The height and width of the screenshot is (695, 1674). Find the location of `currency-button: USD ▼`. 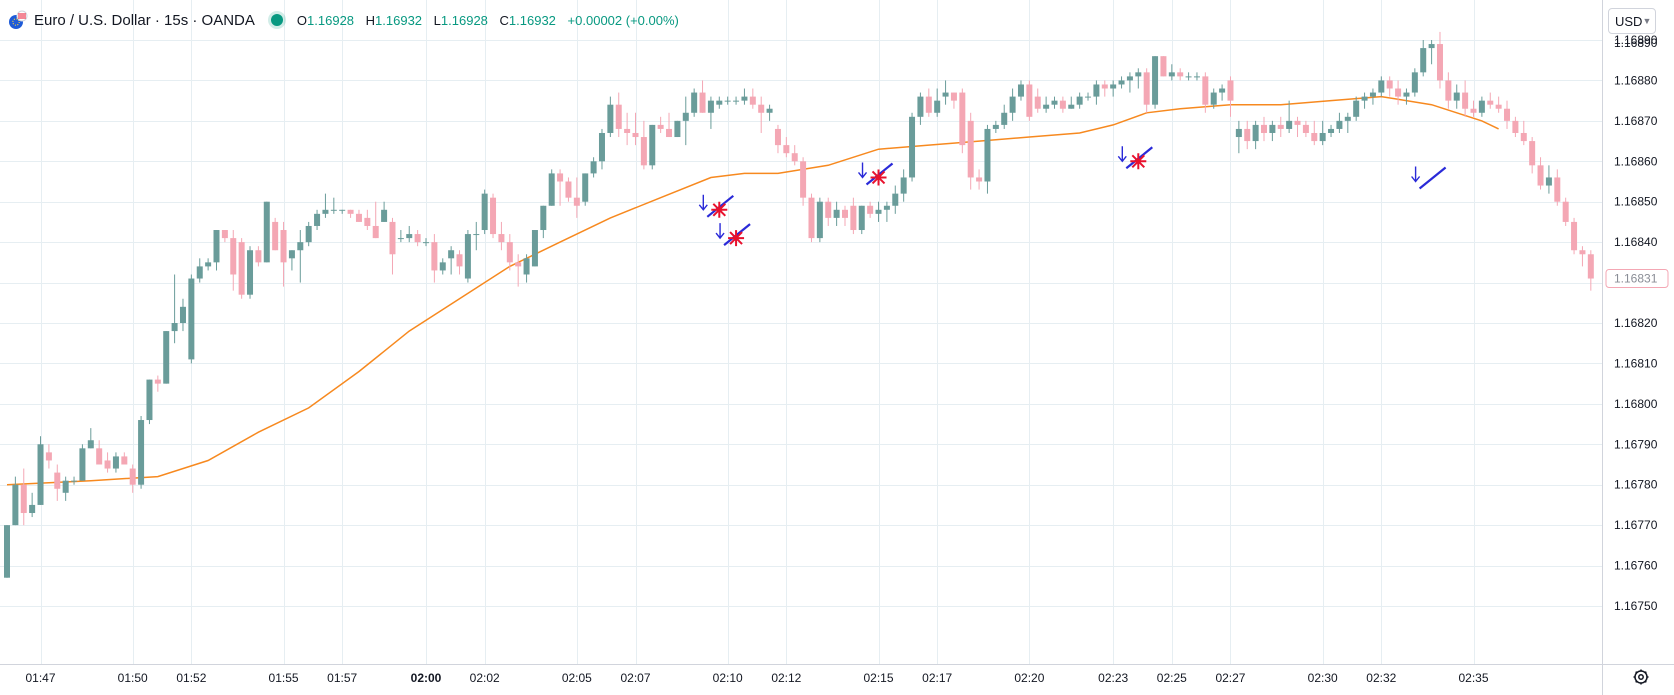

currency-button: USD ▼ is located at coordinates (1632, 21).